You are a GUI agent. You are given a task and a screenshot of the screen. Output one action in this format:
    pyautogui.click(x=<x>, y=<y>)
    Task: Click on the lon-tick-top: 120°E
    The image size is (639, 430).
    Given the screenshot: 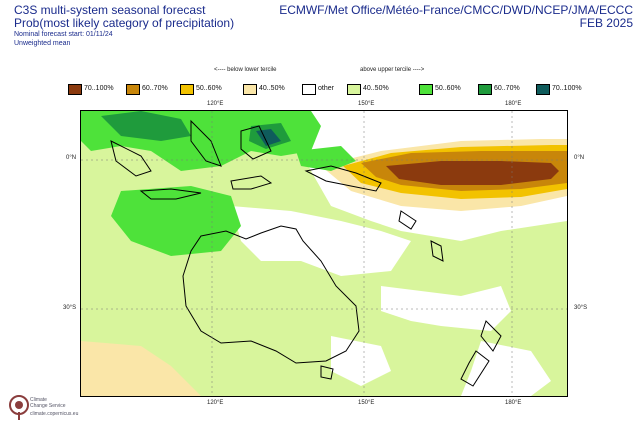 What is the action you would take?
    pyautogui.click(x=215, y=104)
    